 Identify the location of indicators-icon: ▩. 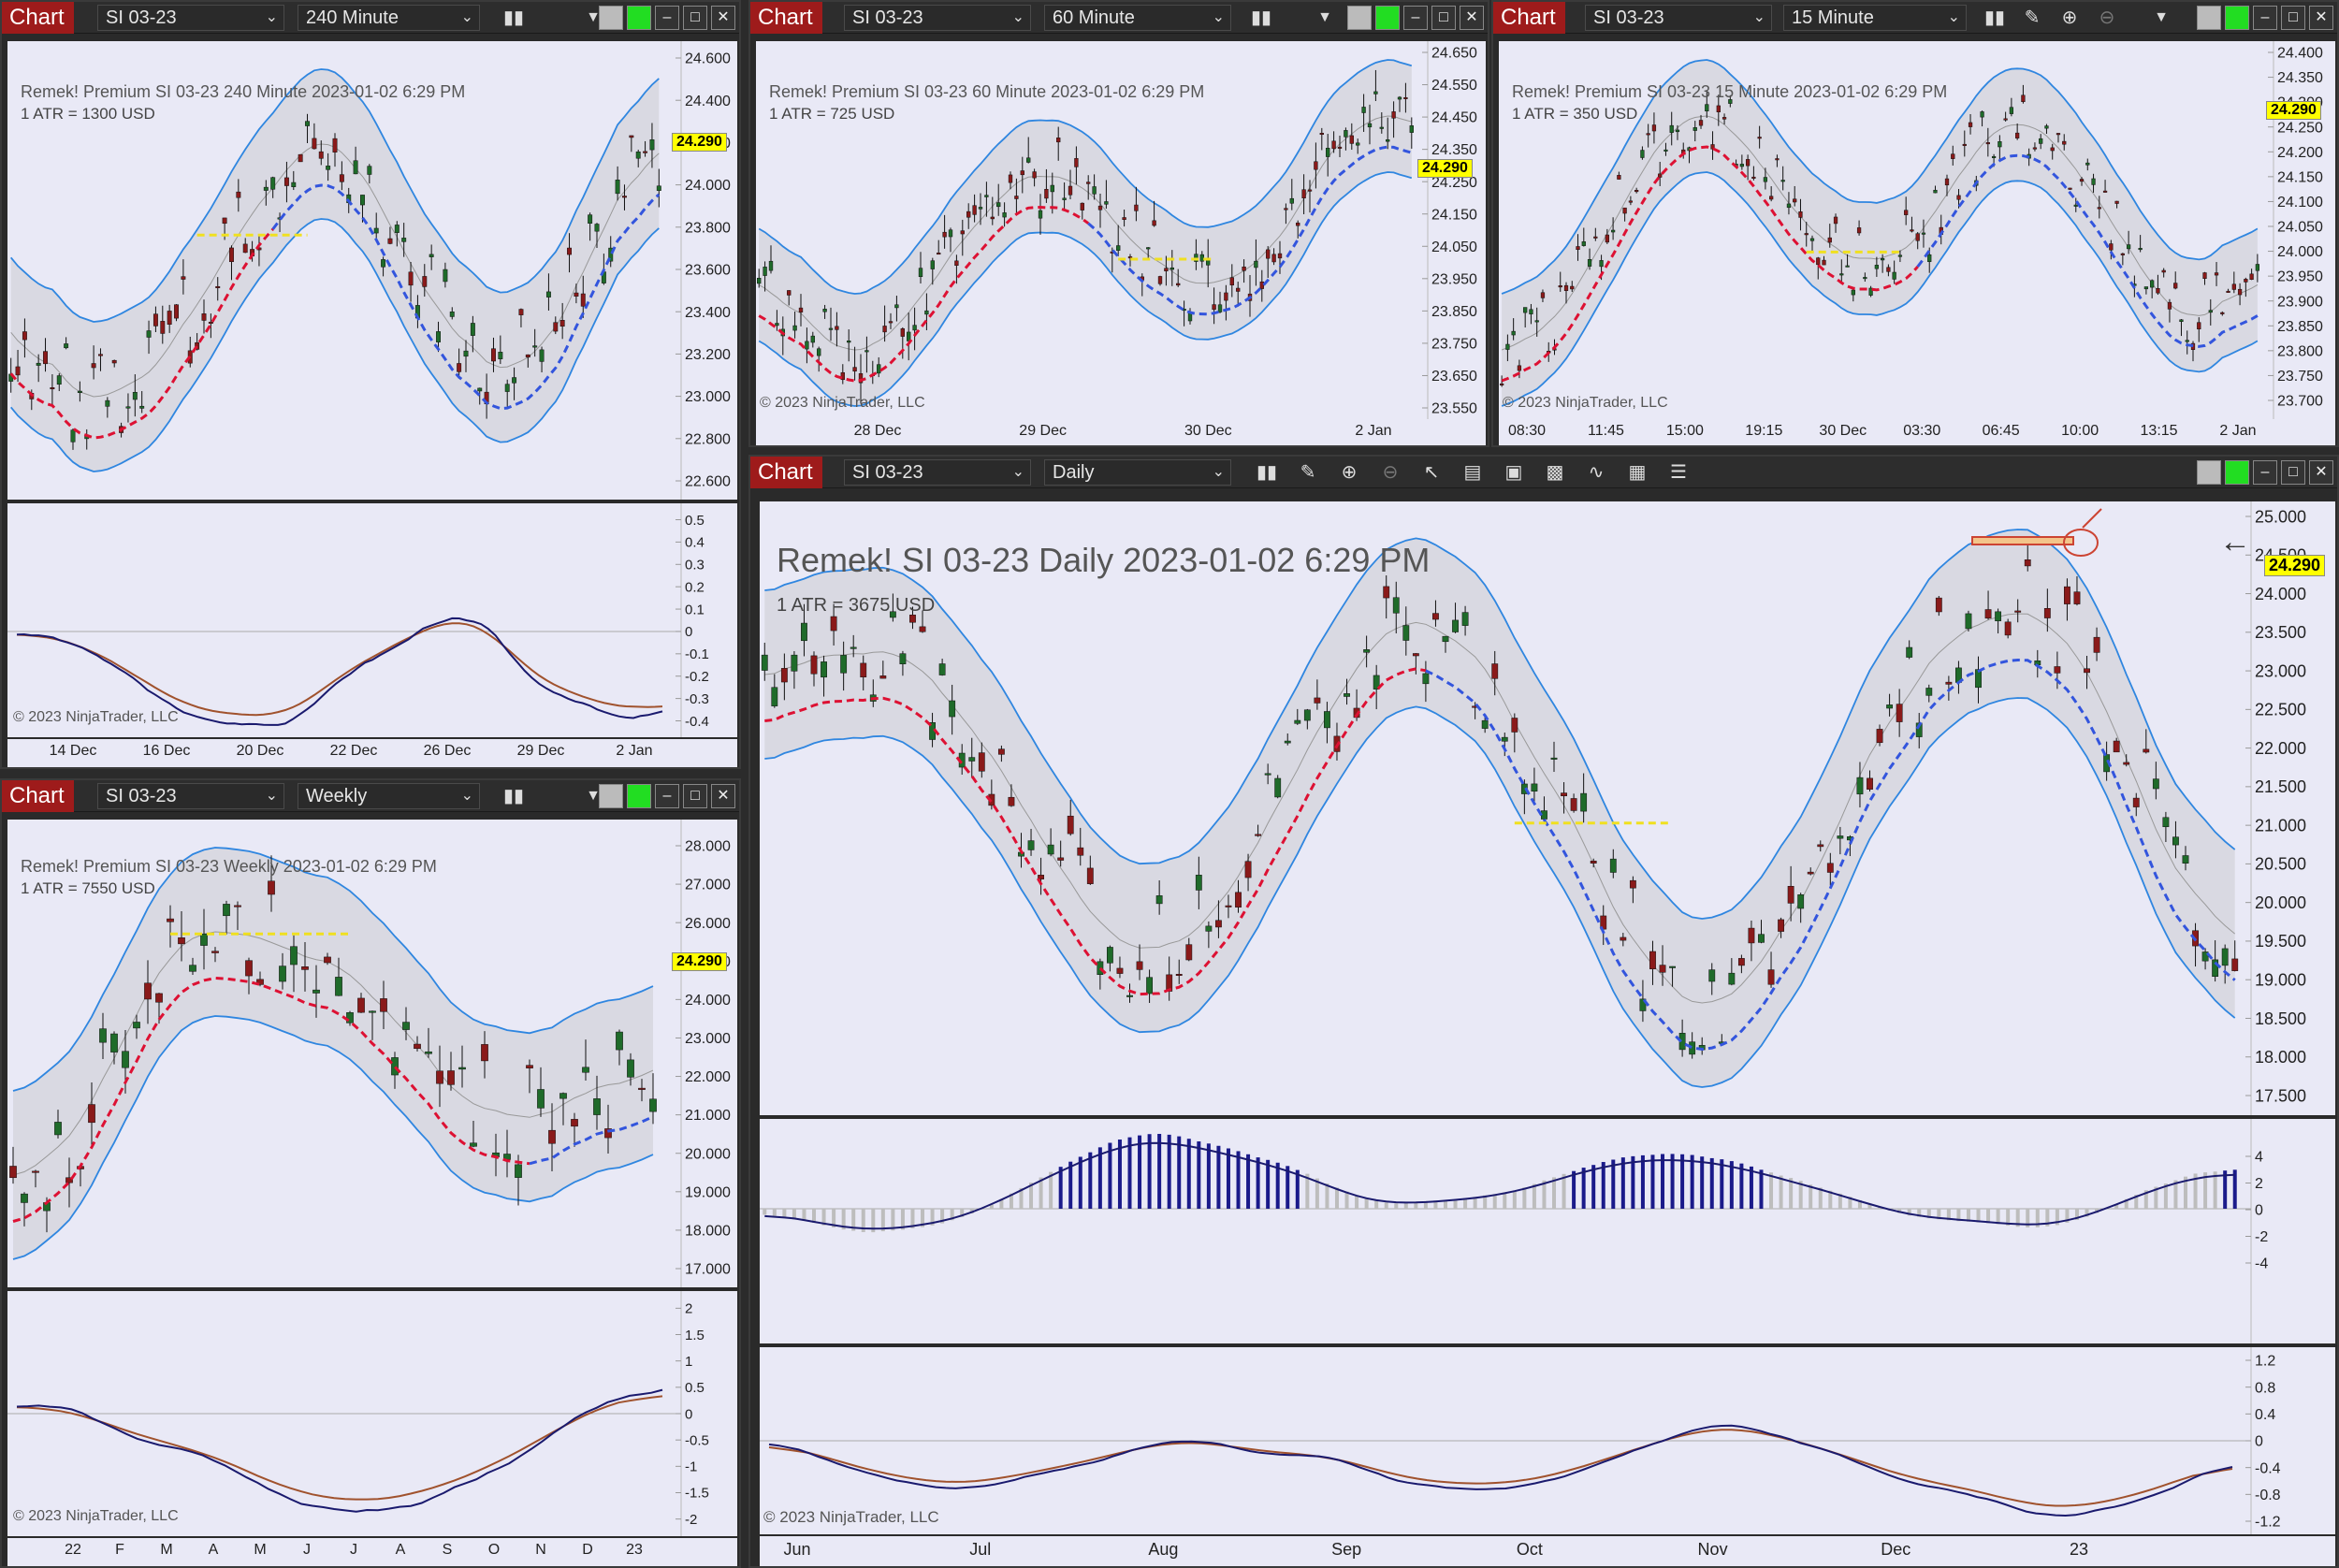
(1555, 472).